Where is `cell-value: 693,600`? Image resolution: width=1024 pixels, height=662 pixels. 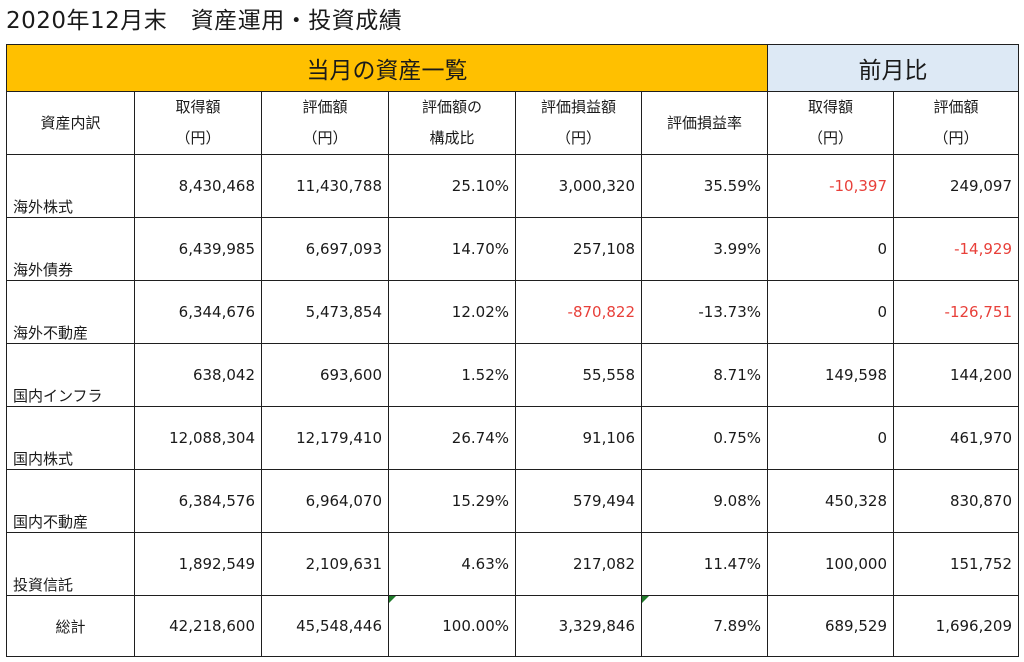 cell-value: 693,600 is located at coordinates (325, 375).